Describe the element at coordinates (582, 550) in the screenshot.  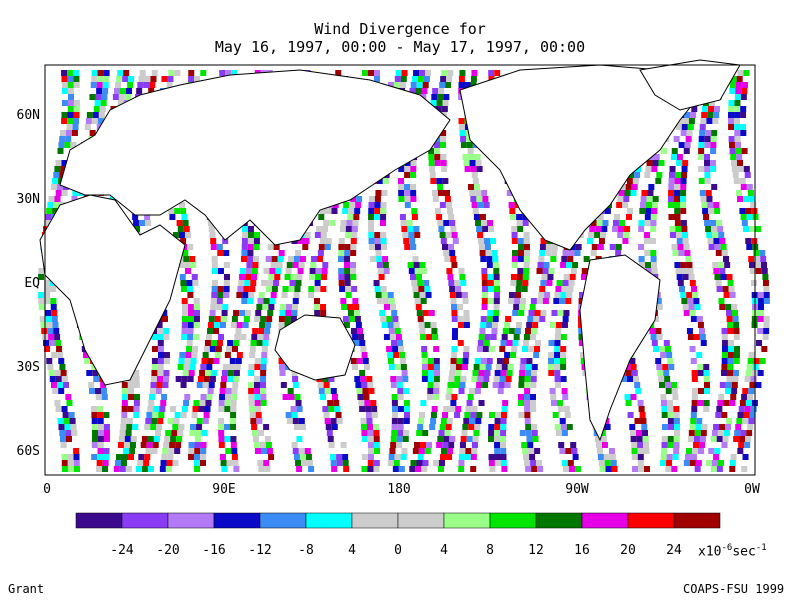
I see `colorbar-tick-label: 16` at that location.